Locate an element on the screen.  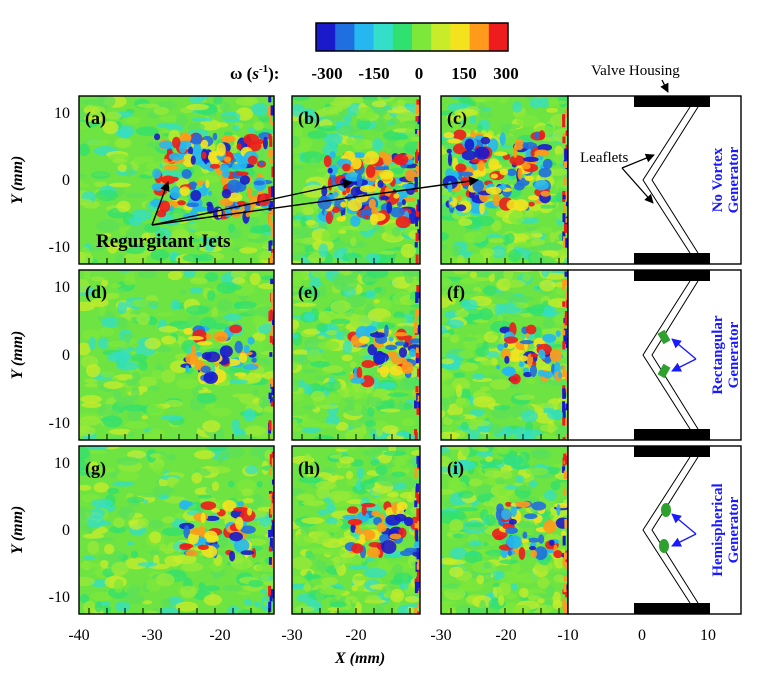
y-tick-label: 10 is located at coordinates (62, 113).